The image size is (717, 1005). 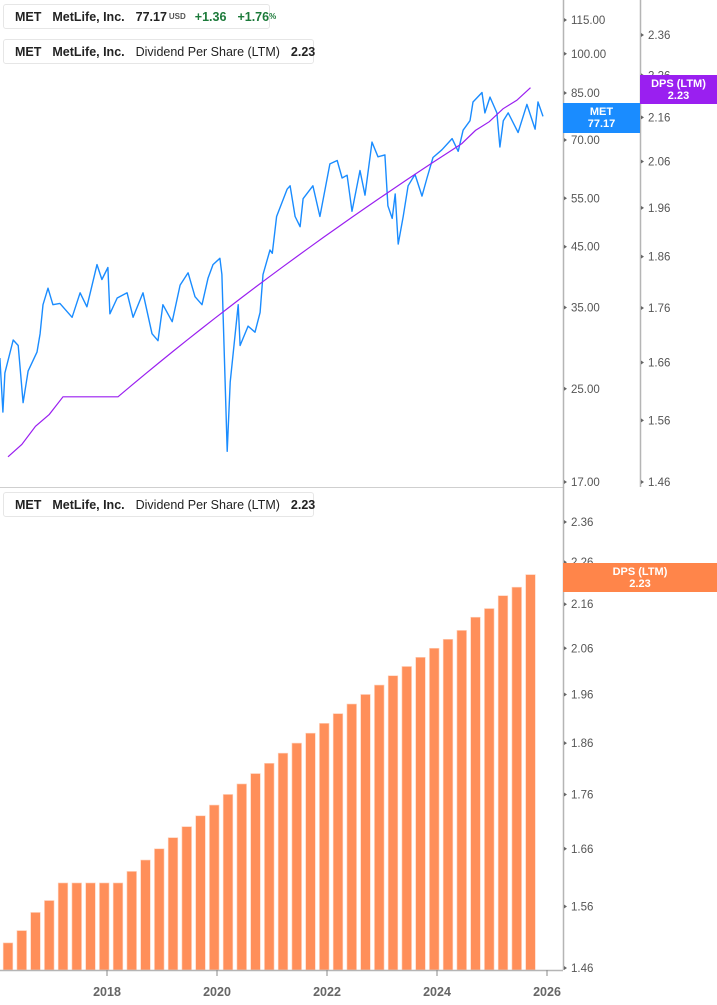 I want to click on price-axis-tick-label: 45.00, so click(x=585, y=248).